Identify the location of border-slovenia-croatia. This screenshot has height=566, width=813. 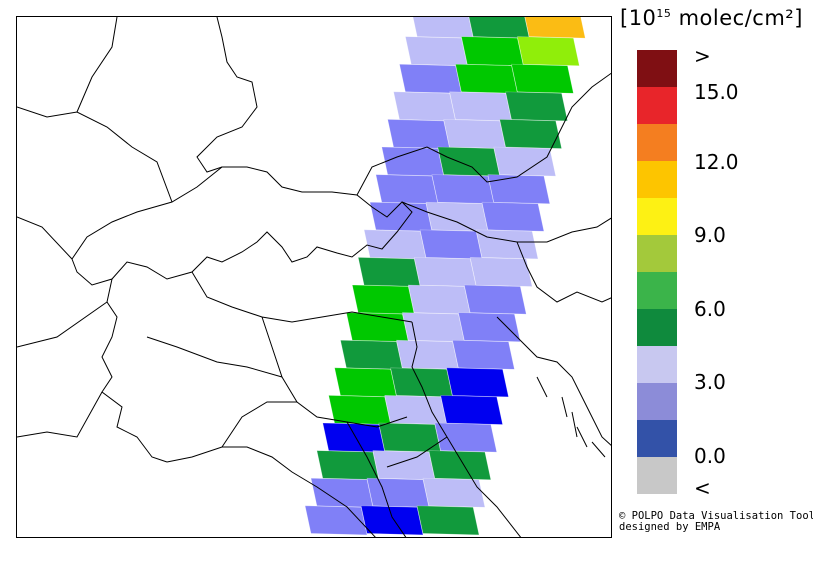
(553, 343).